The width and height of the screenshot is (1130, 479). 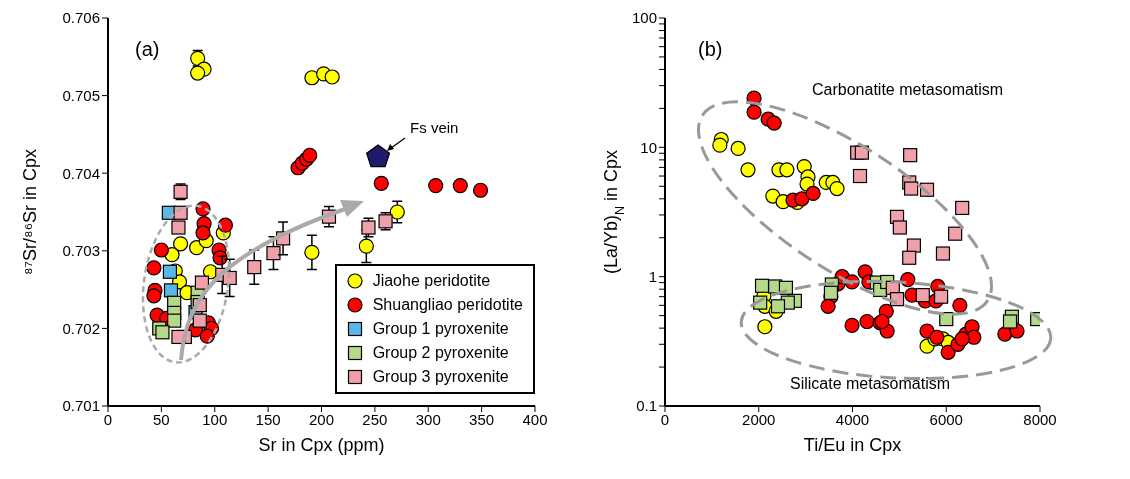 What do you see at coordinates (535, 419) in the screenshot?
I see `x-tick-label: 400` at bounding box center [535, 419].